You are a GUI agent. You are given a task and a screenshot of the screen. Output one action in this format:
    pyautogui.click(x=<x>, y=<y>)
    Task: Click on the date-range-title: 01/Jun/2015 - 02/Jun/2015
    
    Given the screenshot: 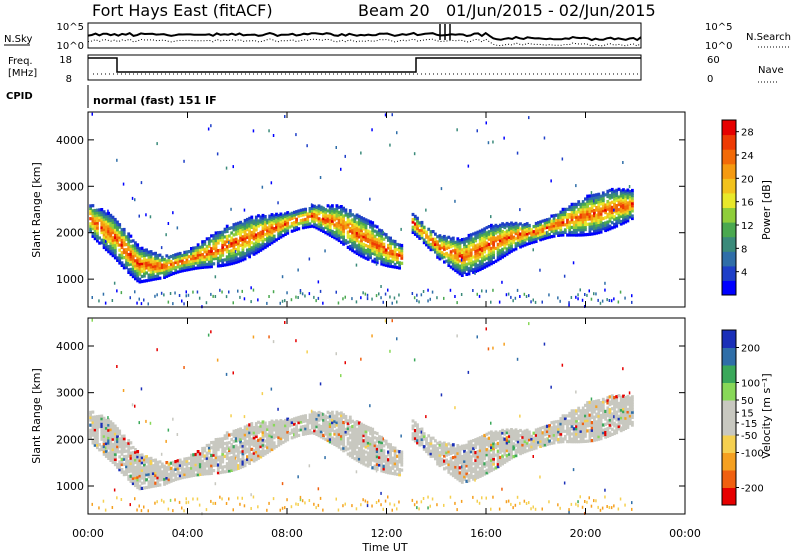 What is the action you would take?
    pyautogui.click(x=551, y=10)
    